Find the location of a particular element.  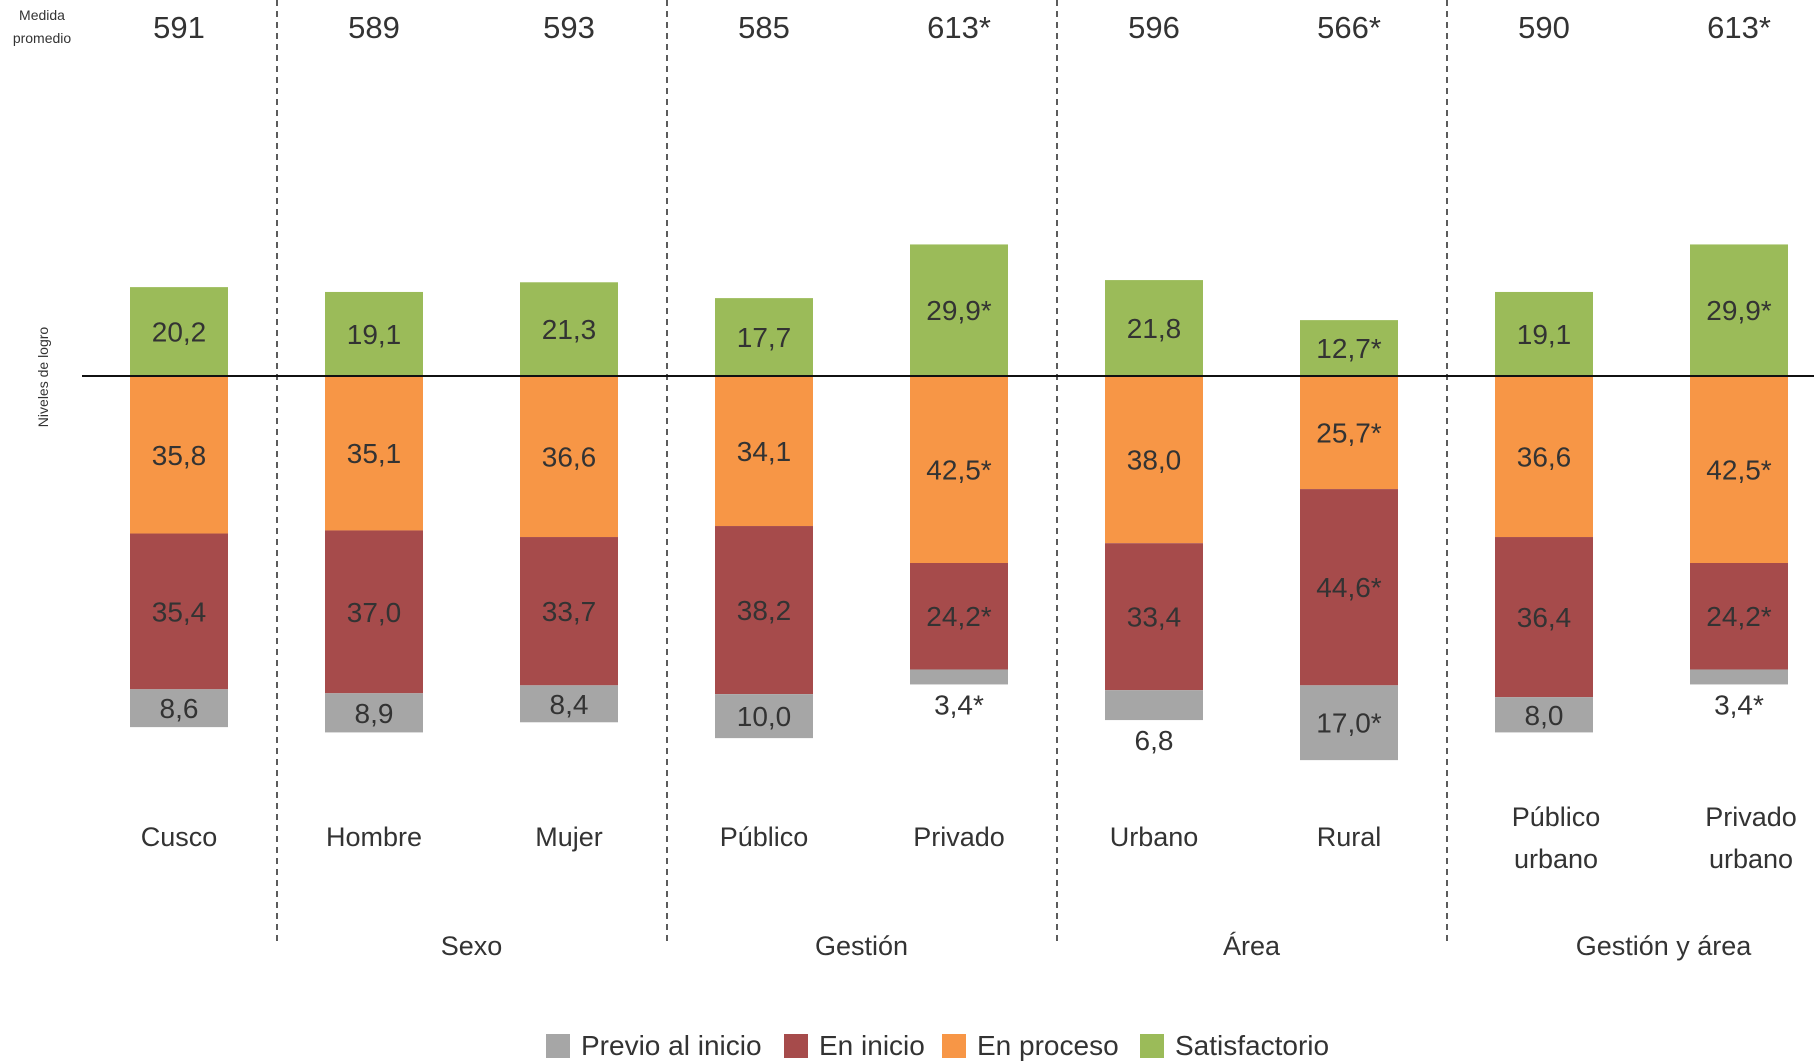

bar-en-proceso-publico is located at coordinates (764, 451).